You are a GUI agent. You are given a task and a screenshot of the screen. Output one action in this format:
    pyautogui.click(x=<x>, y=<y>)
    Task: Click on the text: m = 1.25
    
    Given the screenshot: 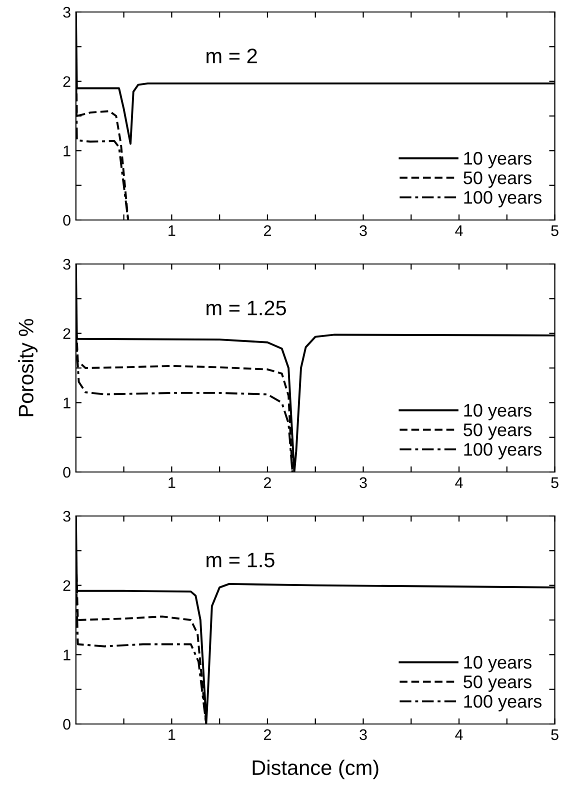 What is the action you would take?
    pyautogui.click(x=246, y=308)
    